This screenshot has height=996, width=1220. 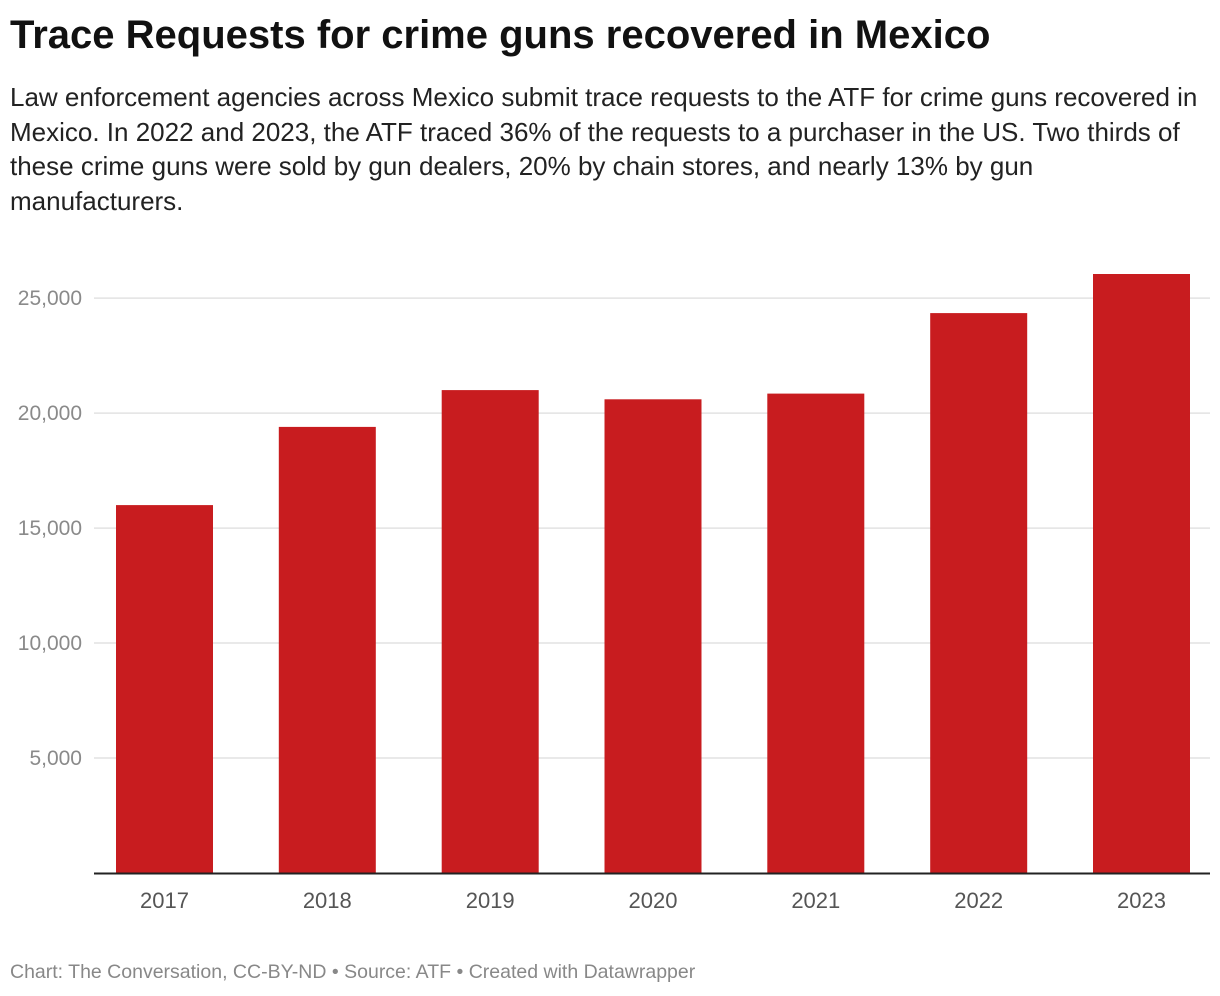 I want to click on x-tick-label: 2023, so click(x=1141, y=900).